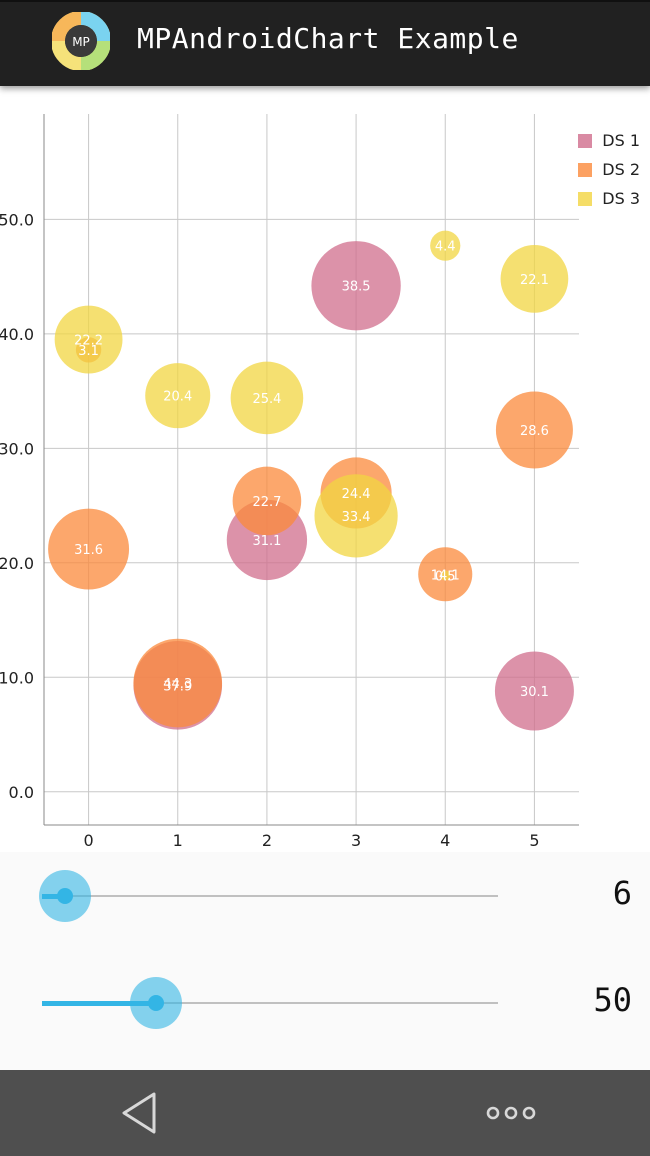 This screenshot has width=650, height=1156. I want to click on y-tick-label: 50.0, so click(17, 219).